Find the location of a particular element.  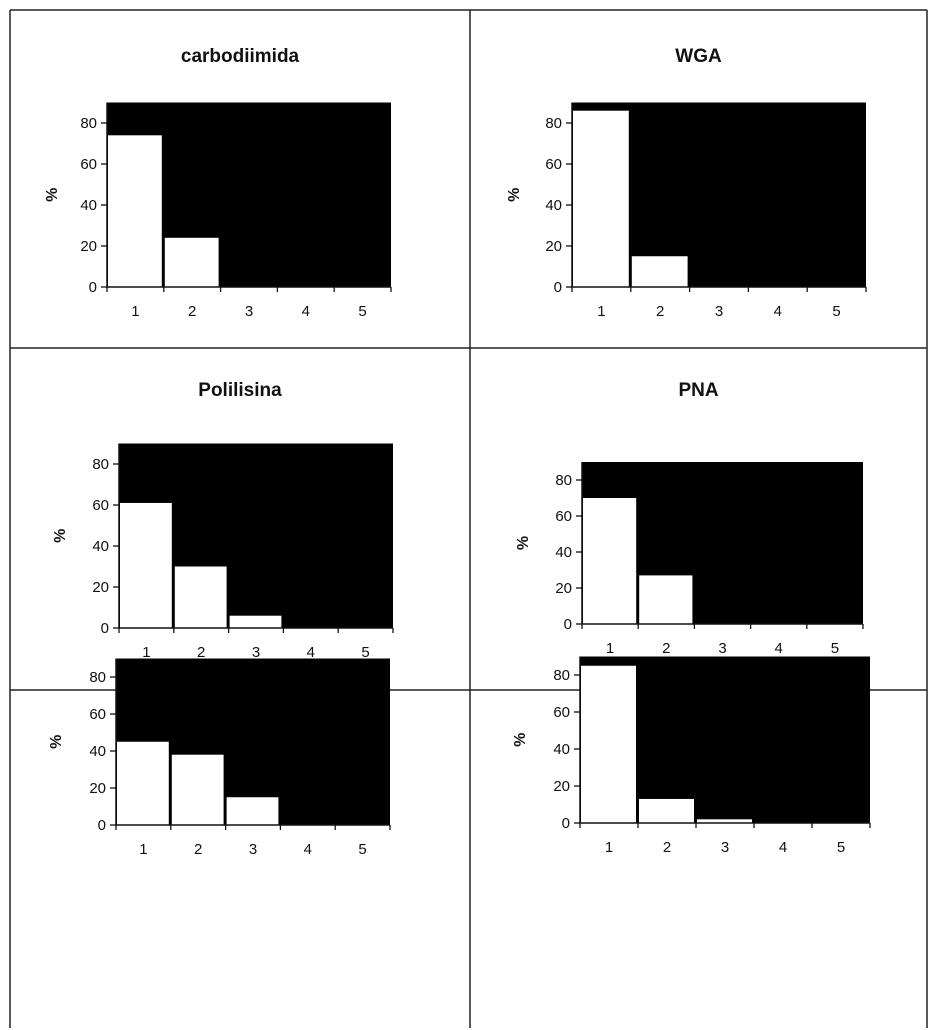

chart-title: PNA is located at coordinates (698, 390).